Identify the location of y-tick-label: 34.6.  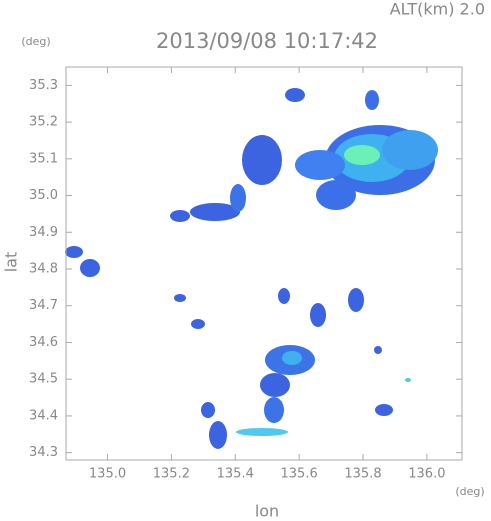
(43, 342).